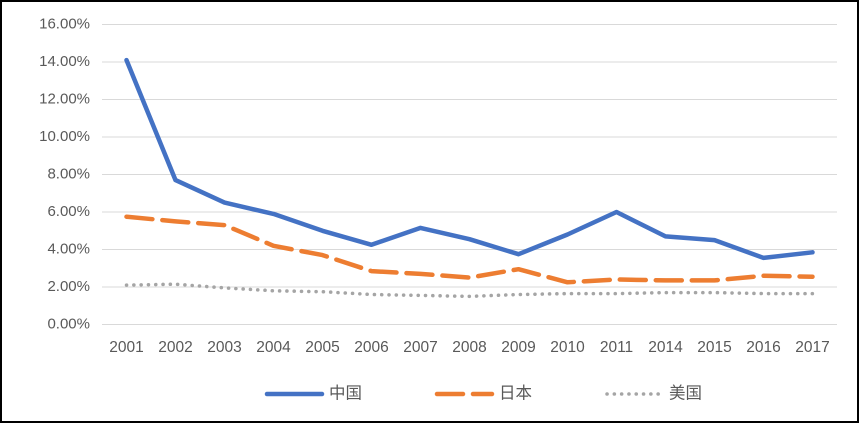 The image size is (859, 423). I want to click on x-tick-label: 2015, so click(714, 347).